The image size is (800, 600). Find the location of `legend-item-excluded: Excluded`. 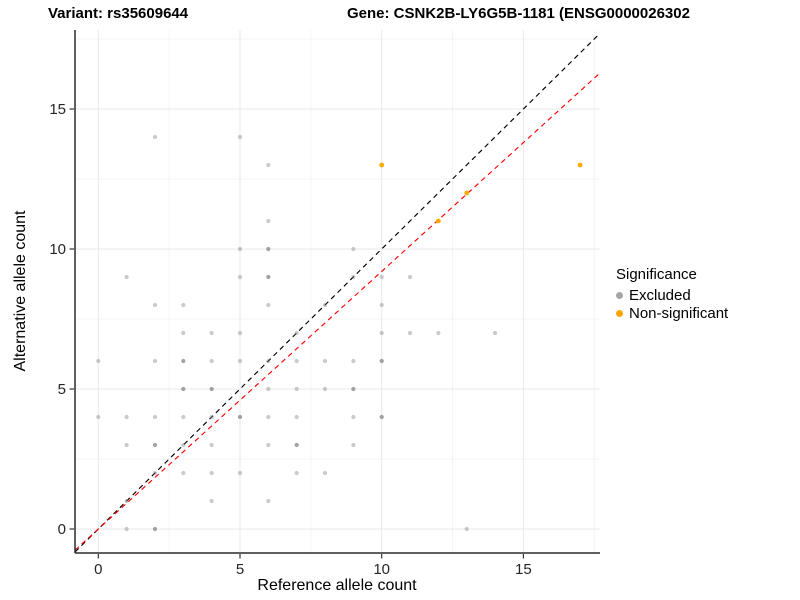

legend-item-excluded: Excluded is located at coordinates (672, 295).